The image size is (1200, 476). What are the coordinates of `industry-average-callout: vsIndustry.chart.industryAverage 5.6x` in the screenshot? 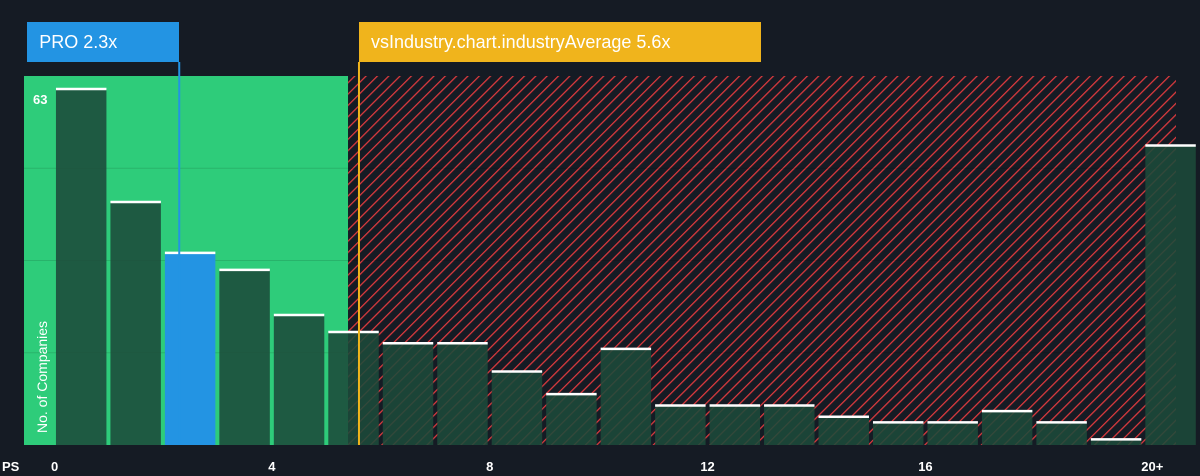 It's located at (559, 42).